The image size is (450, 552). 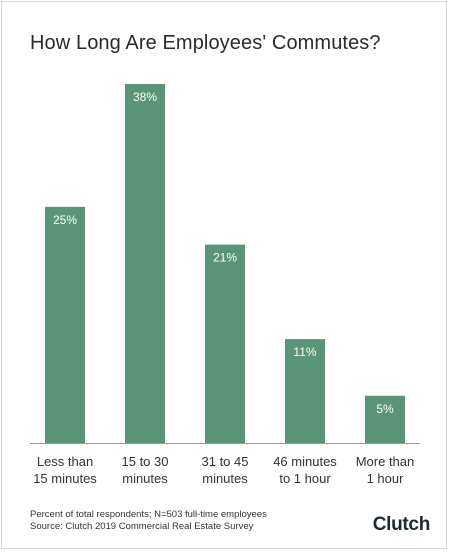 What do you see at coordinates (304, 352) in the screenshot?
I see `bar-value-label-4: 11%` at bounding box center [304, 352].